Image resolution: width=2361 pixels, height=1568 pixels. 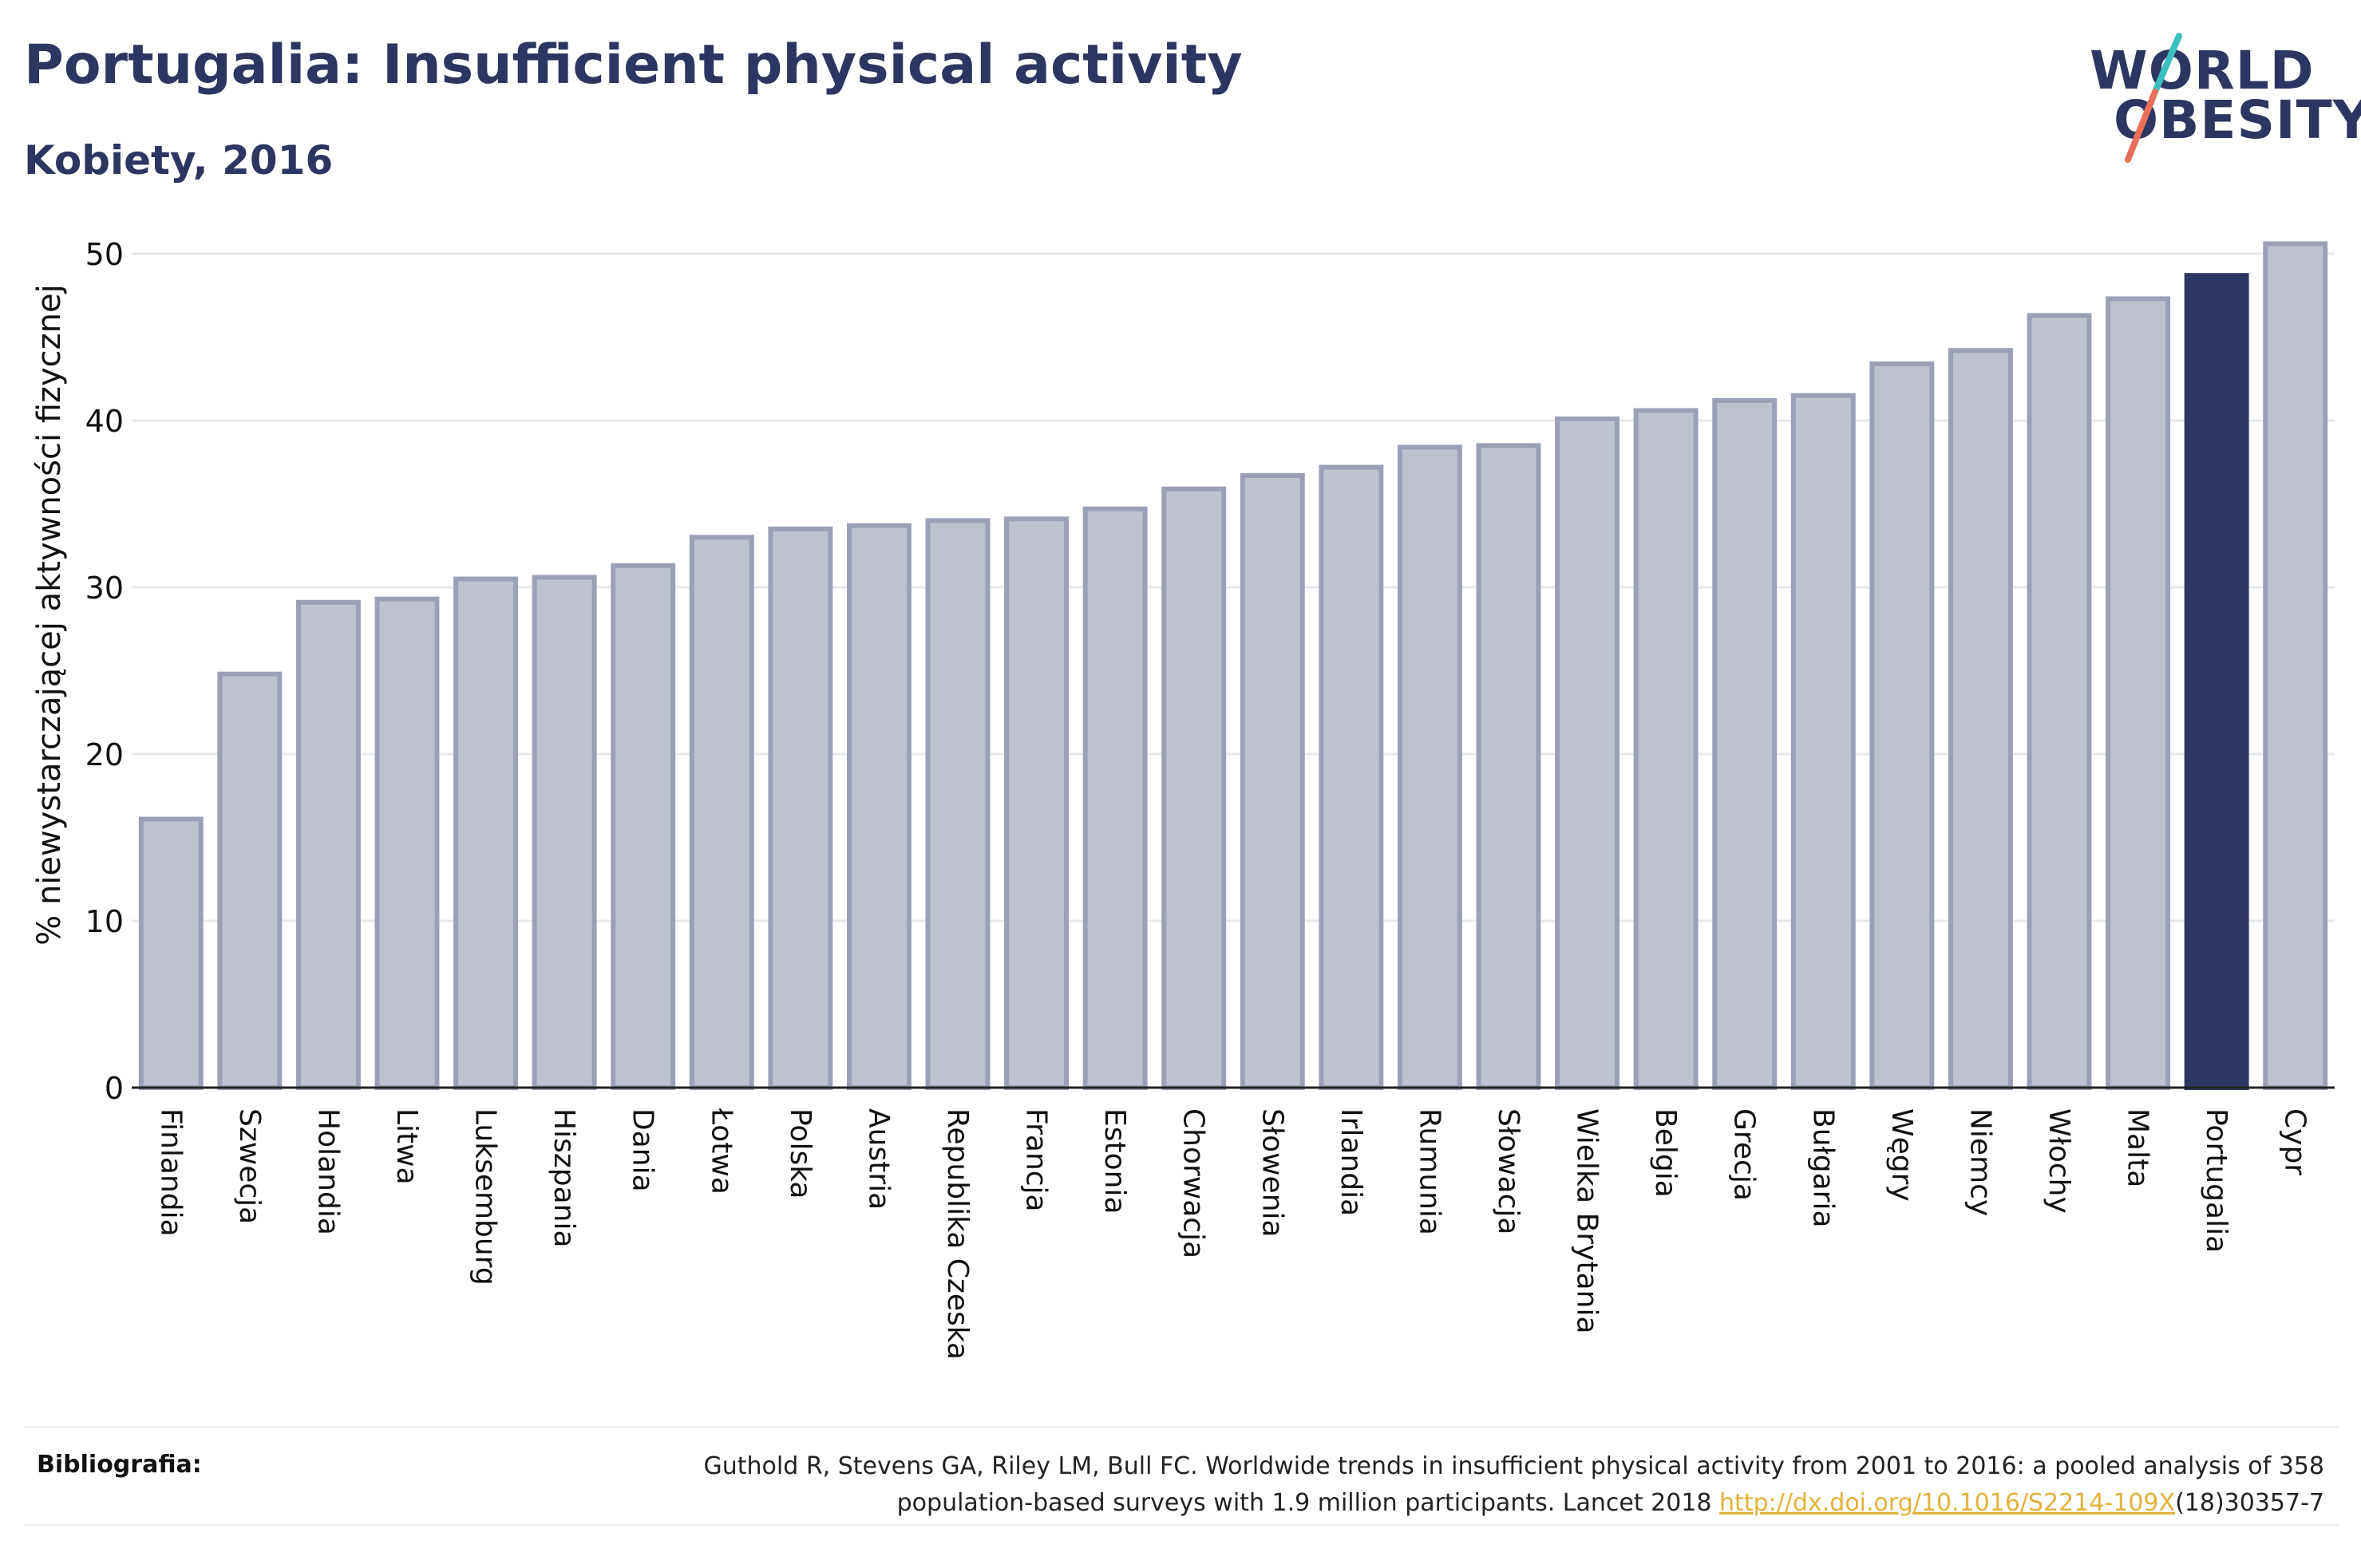 I want to click on x-tick-label: Luksemburg, so click(x=485, y=1197).